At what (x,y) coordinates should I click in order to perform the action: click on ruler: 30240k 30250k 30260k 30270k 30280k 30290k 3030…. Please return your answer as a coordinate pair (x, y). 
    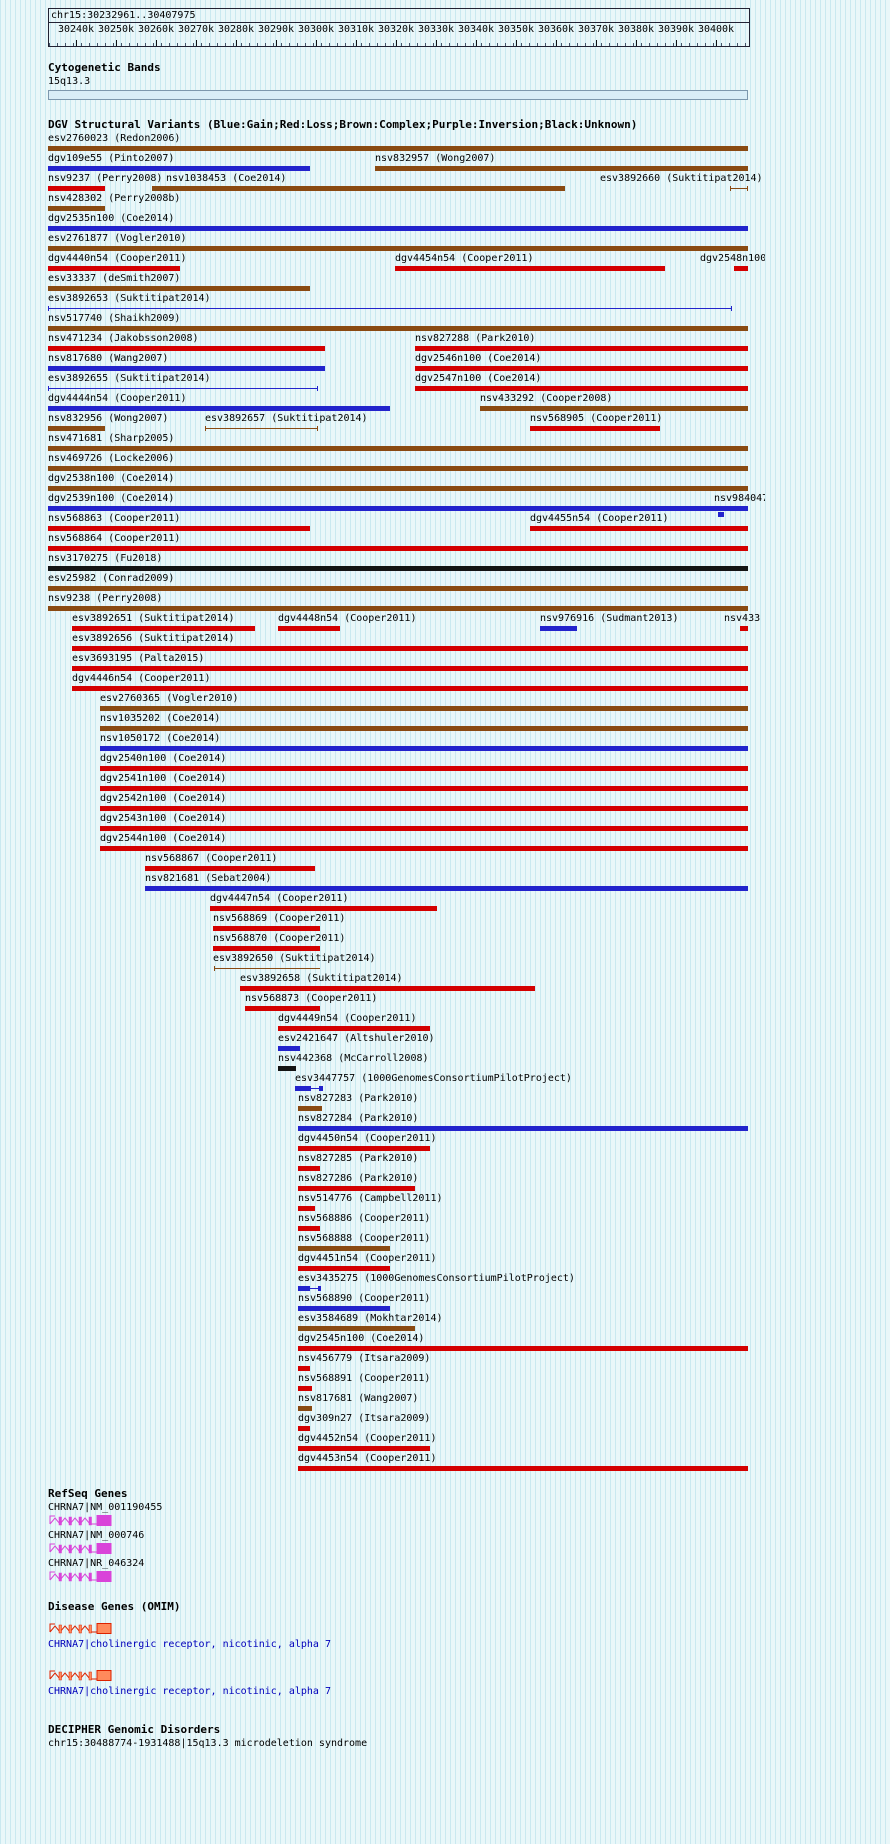
    Looking at the image, I should click on (399, 34).